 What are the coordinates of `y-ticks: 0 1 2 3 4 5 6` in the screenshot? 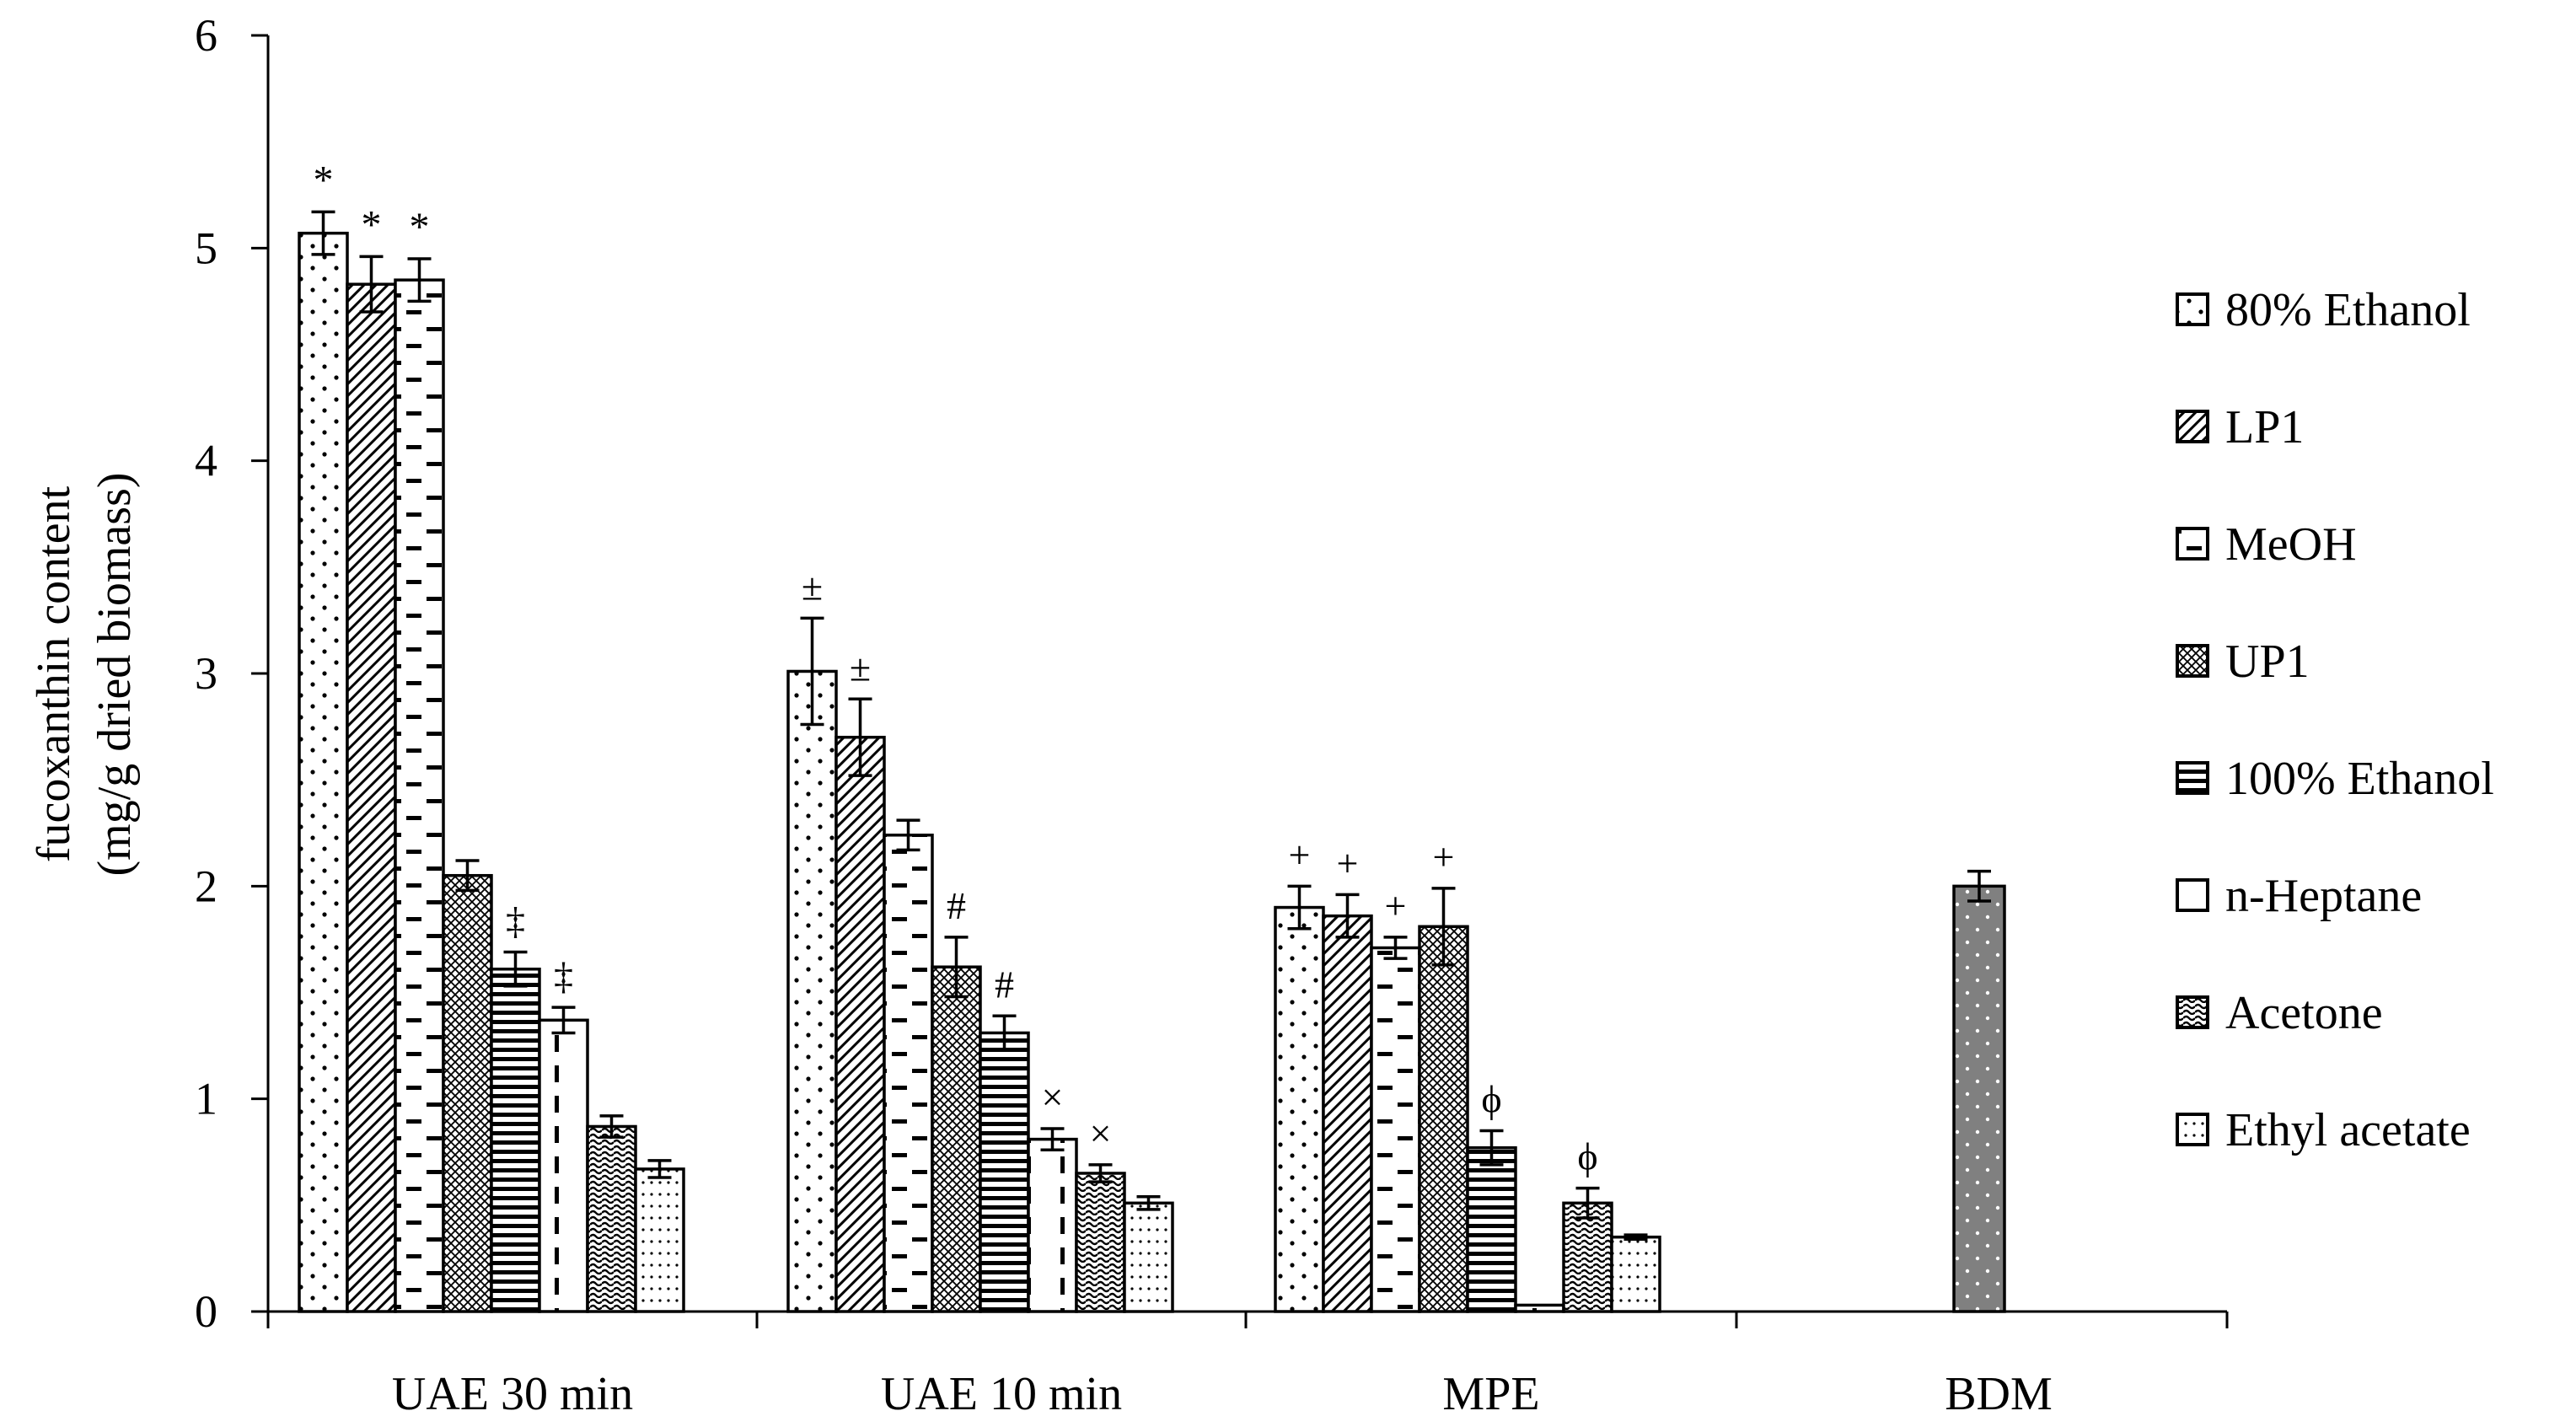 It's located at (231, 674).